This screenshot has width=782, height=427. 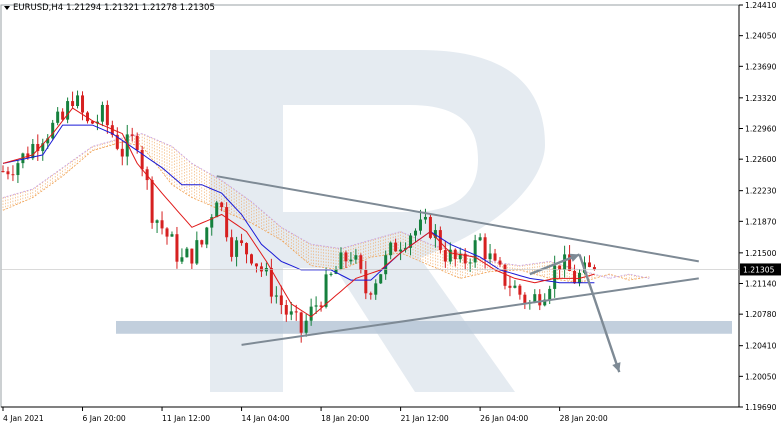 I want to click on current-price-label: 1.21305, so click(x=759, y=269).